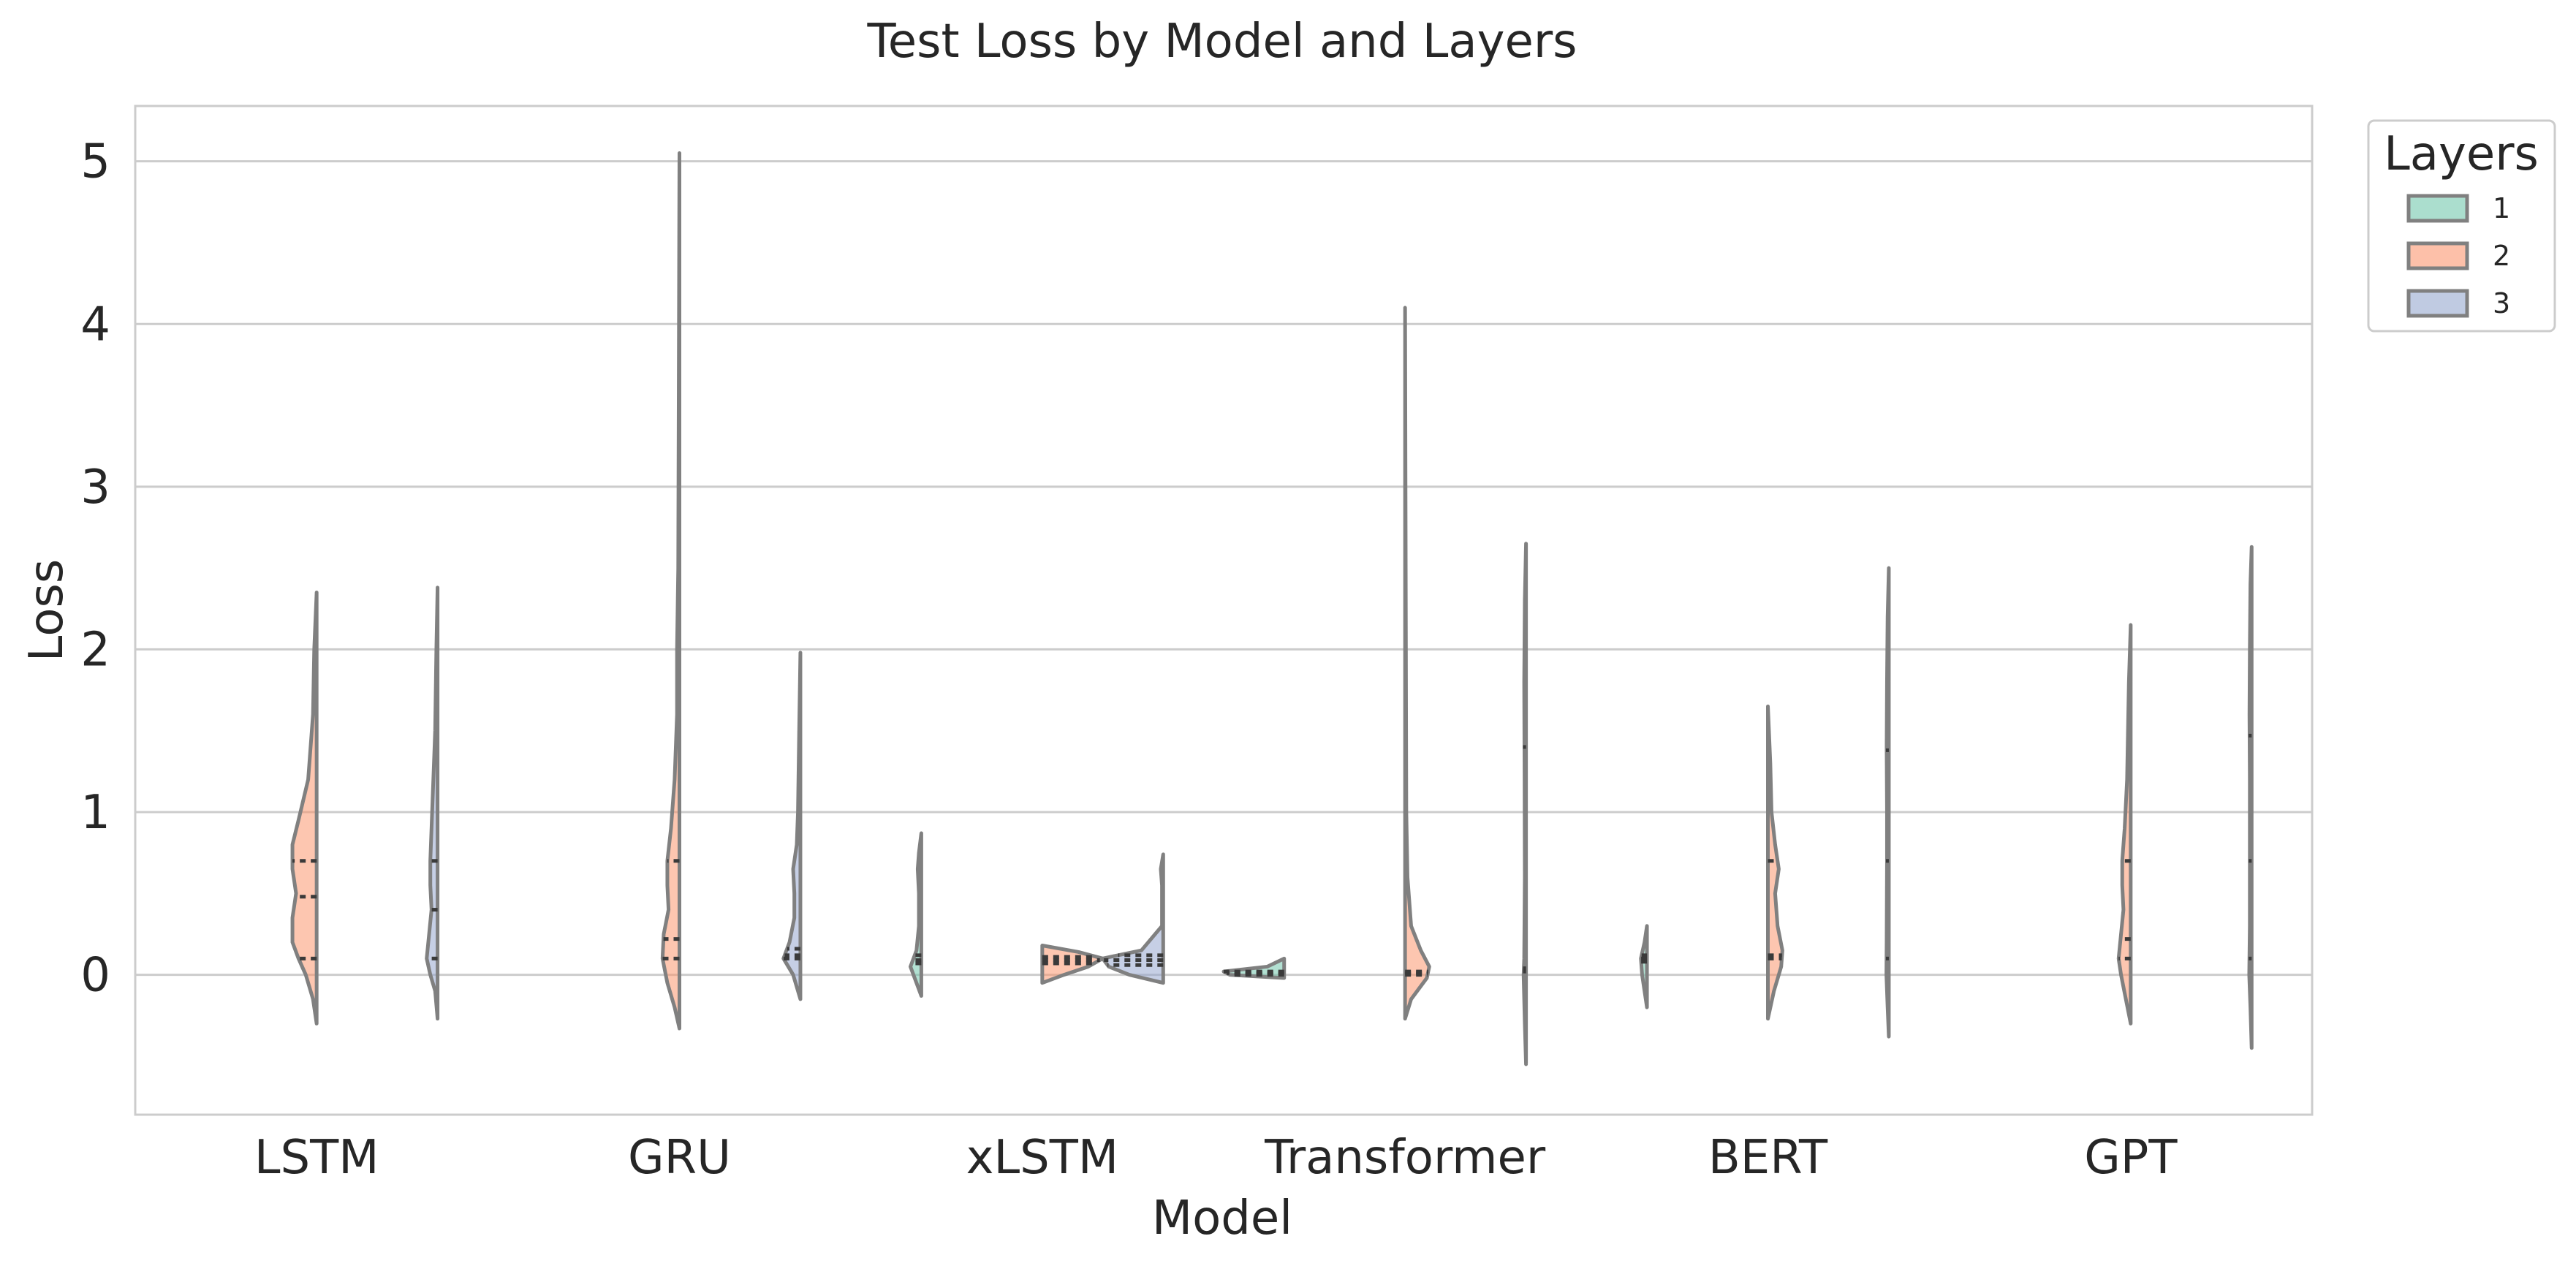 Image resolution: width=2576 pixels, height=1266 pixels. I want to click on legend-label: 1, so click(2501, 208).